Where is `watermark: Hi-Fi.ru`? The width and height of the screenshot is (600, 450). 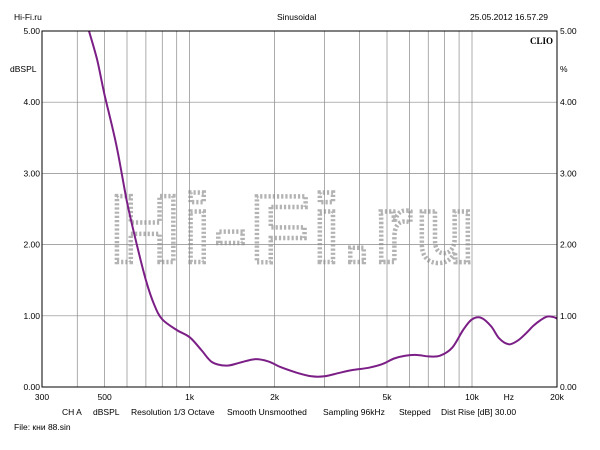 watermark: Hi-Fi.ru is located at coordinates (295, 229).